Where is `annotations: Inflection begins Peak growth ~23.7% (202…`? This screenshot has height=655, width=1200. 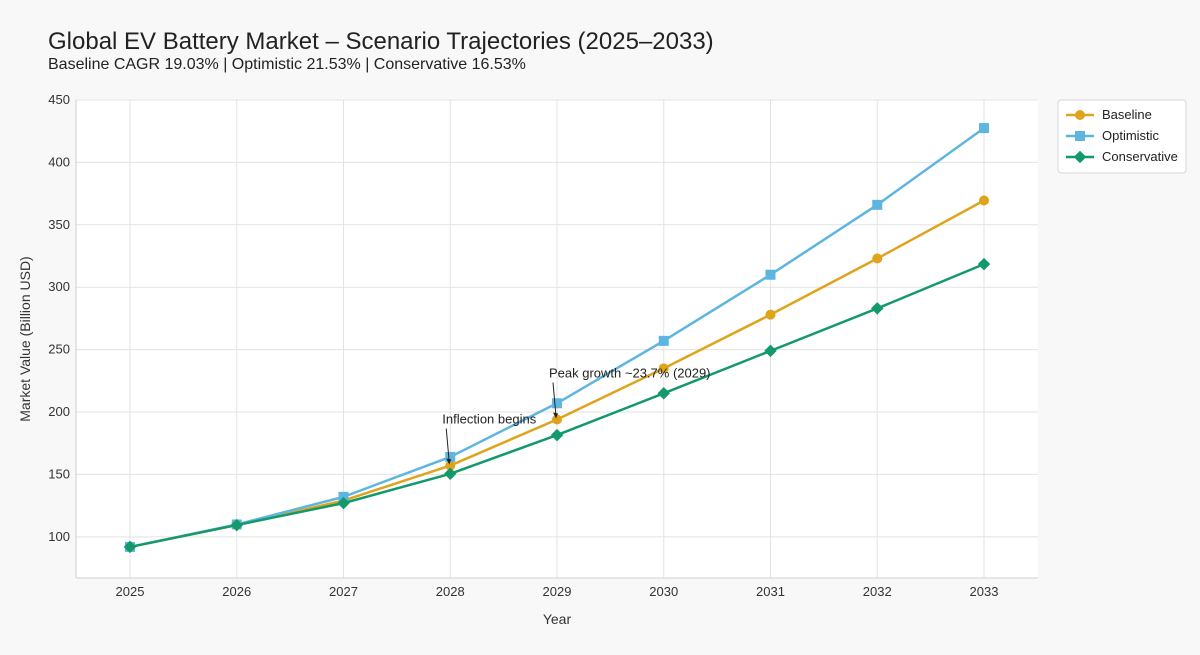 annotations: Inflection begins Peak growth ~23.7% (202… is located at coordinates (576, 415).